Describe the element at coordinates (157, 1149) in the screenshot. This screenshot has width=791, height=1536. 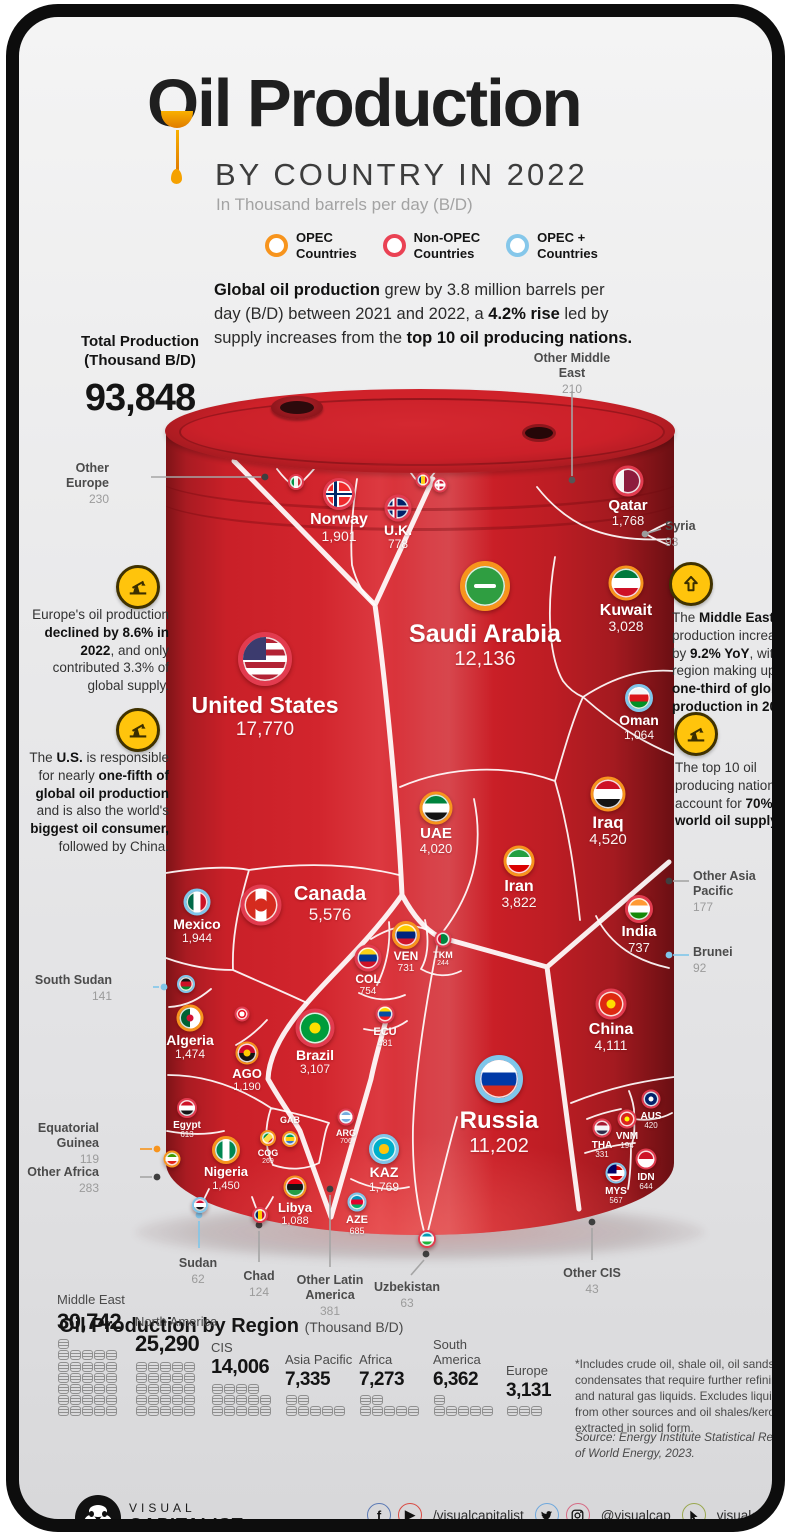
I see `leader-dot-eq-guinea` at that location.